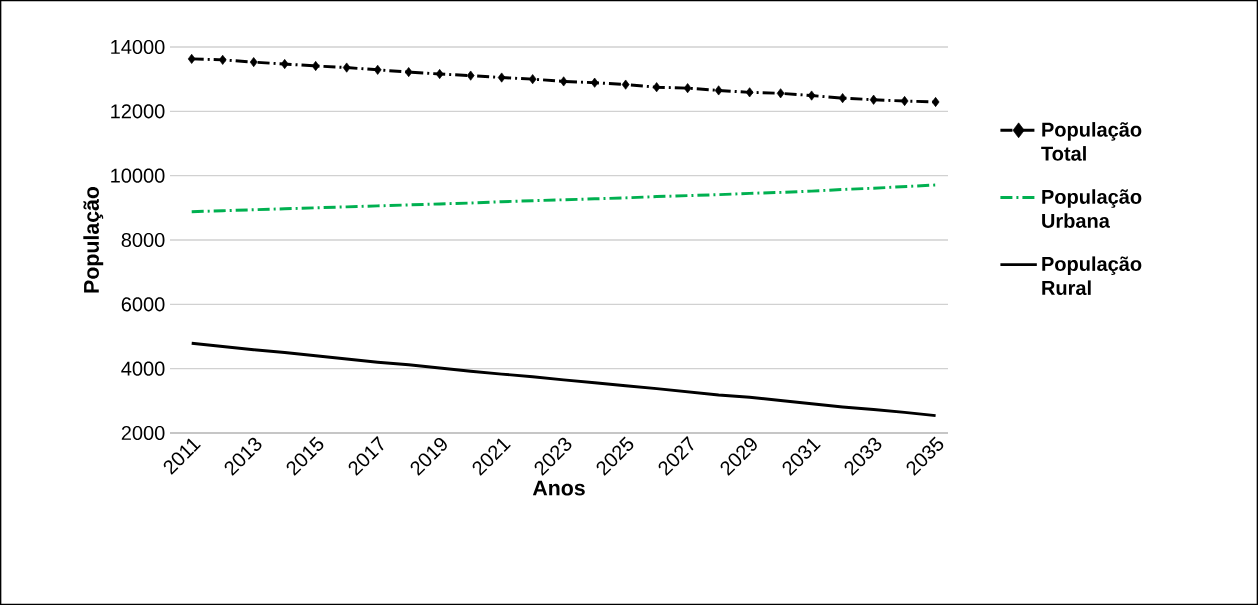  I want to click on y-axis-title: População, so click(93, 239).